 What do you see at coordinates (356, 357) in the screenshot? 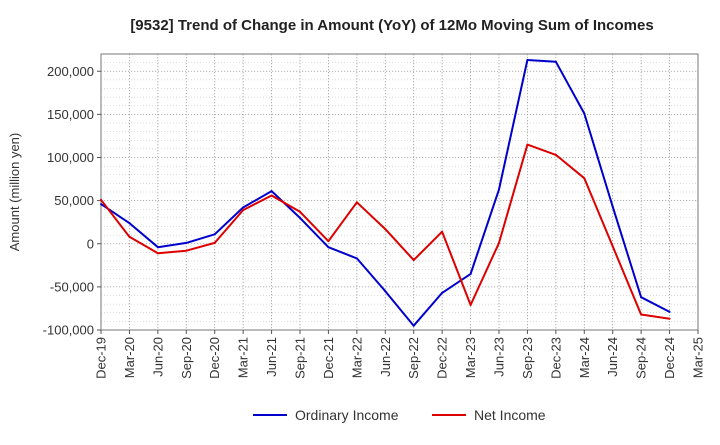
I see `x-tick-label: Mar-22` at bounding box center [356, 357].